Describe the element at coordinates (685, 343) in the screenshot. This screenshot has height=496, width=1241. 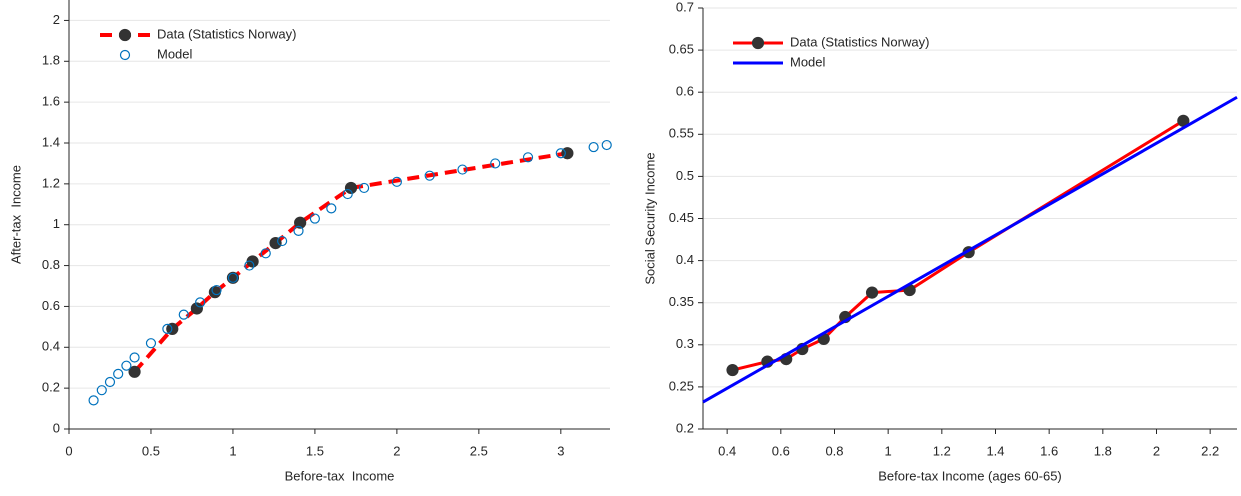
I see `y-tick-label: 0.3` at that location.